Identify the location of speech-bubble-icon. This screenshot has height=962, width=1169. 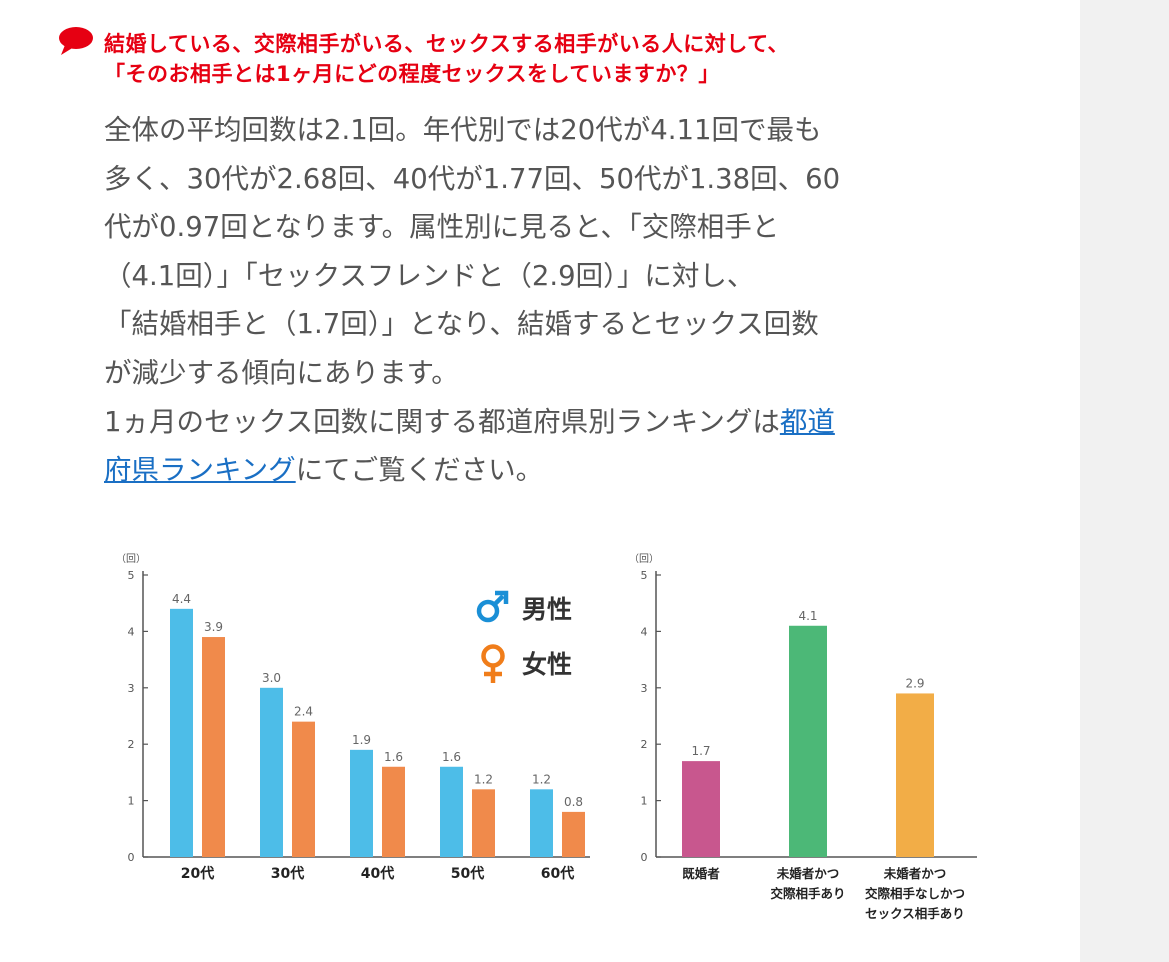
(76, 41).